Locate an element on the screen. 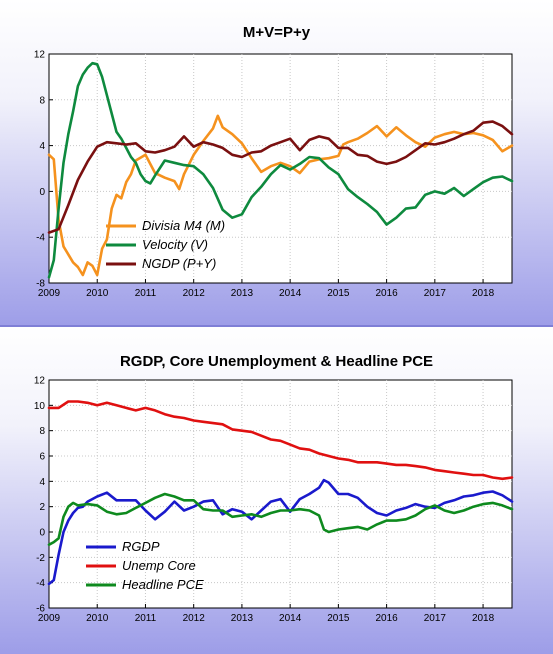 The height and width of the screenshot is (654, 553). legend-label: Divisia M4 (M) is located at coordinates (183, 225).